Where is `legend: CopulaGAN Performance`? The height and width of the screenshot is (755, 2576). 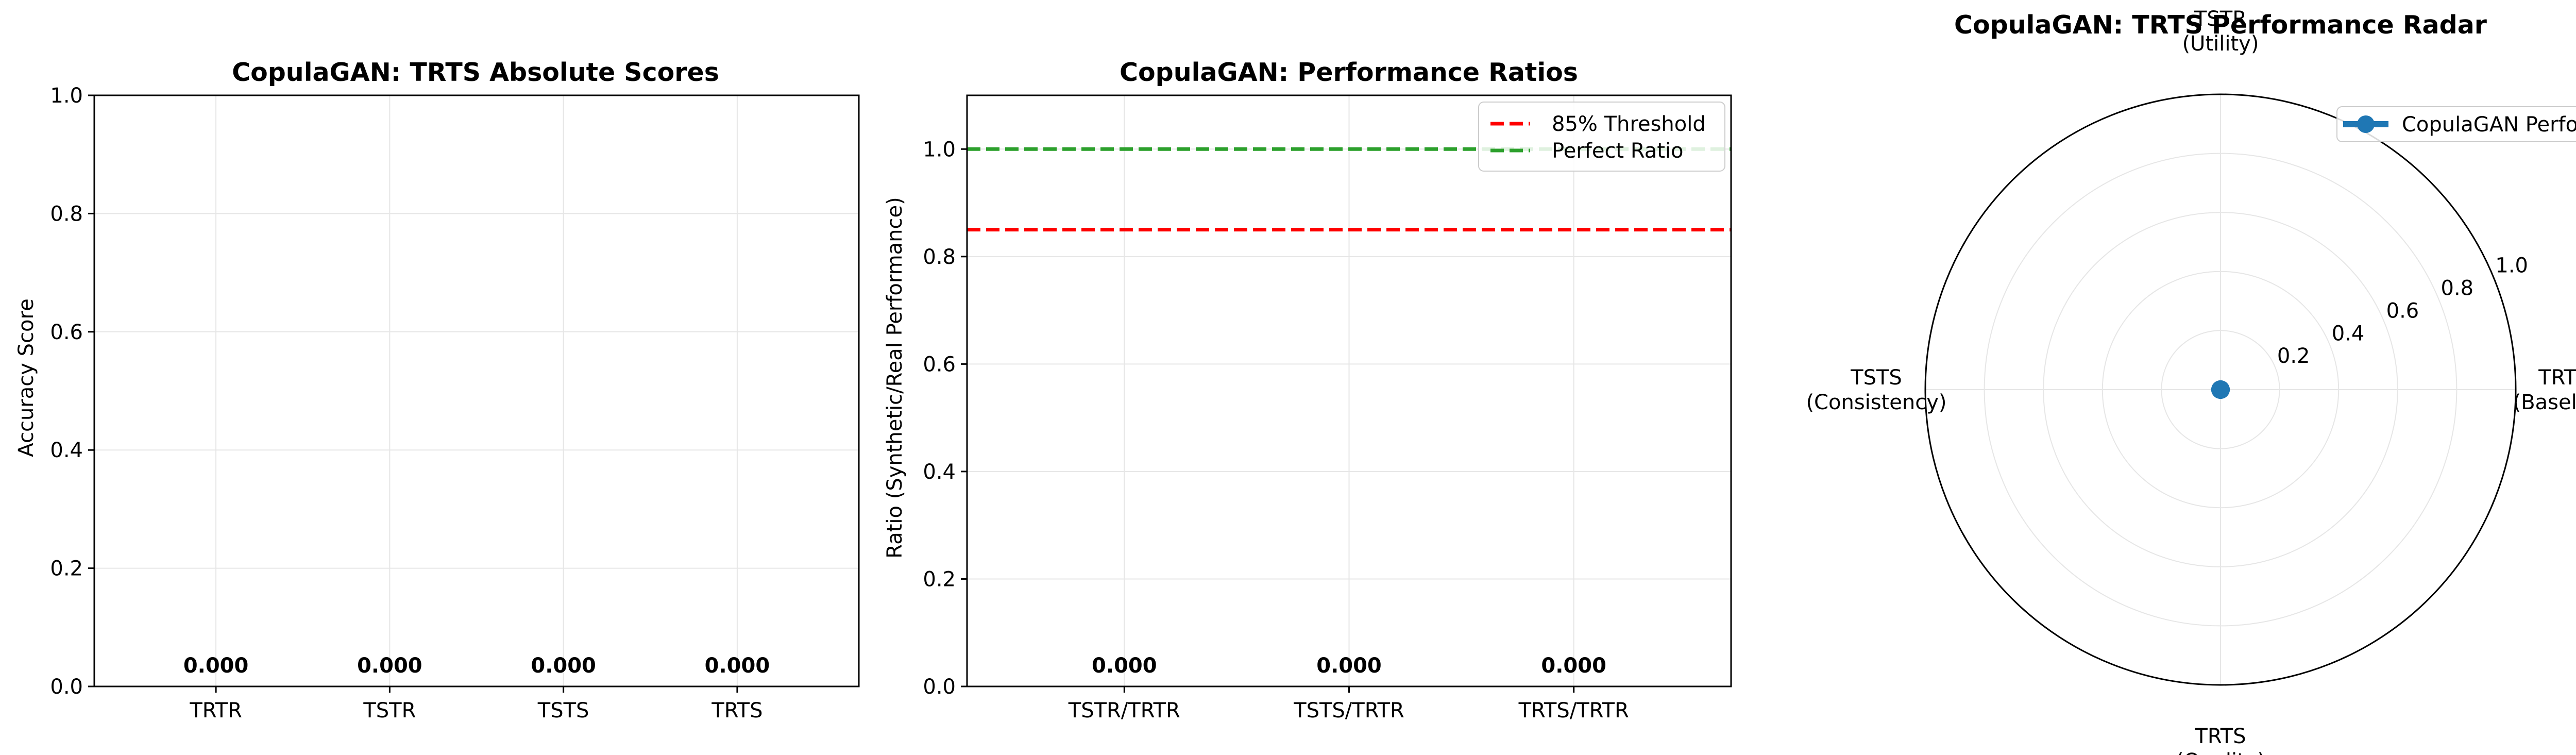
legend: CopulaGAN Performance is located at coordinates (2456, 124).